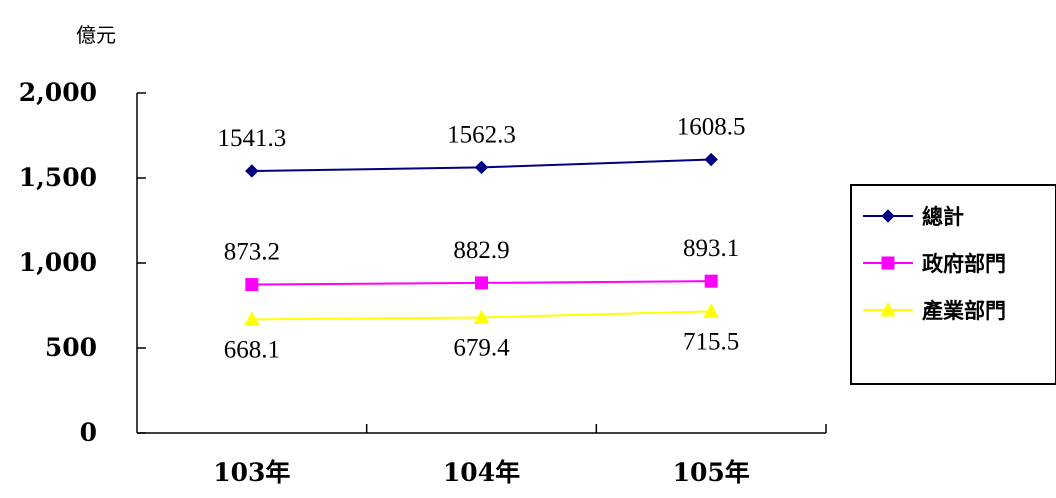 The height and width of the screenshot is (498, 1056). Describe the element at coordinates (481, 134) in the screenshot. I see `data-label: 1562.3` at that location.